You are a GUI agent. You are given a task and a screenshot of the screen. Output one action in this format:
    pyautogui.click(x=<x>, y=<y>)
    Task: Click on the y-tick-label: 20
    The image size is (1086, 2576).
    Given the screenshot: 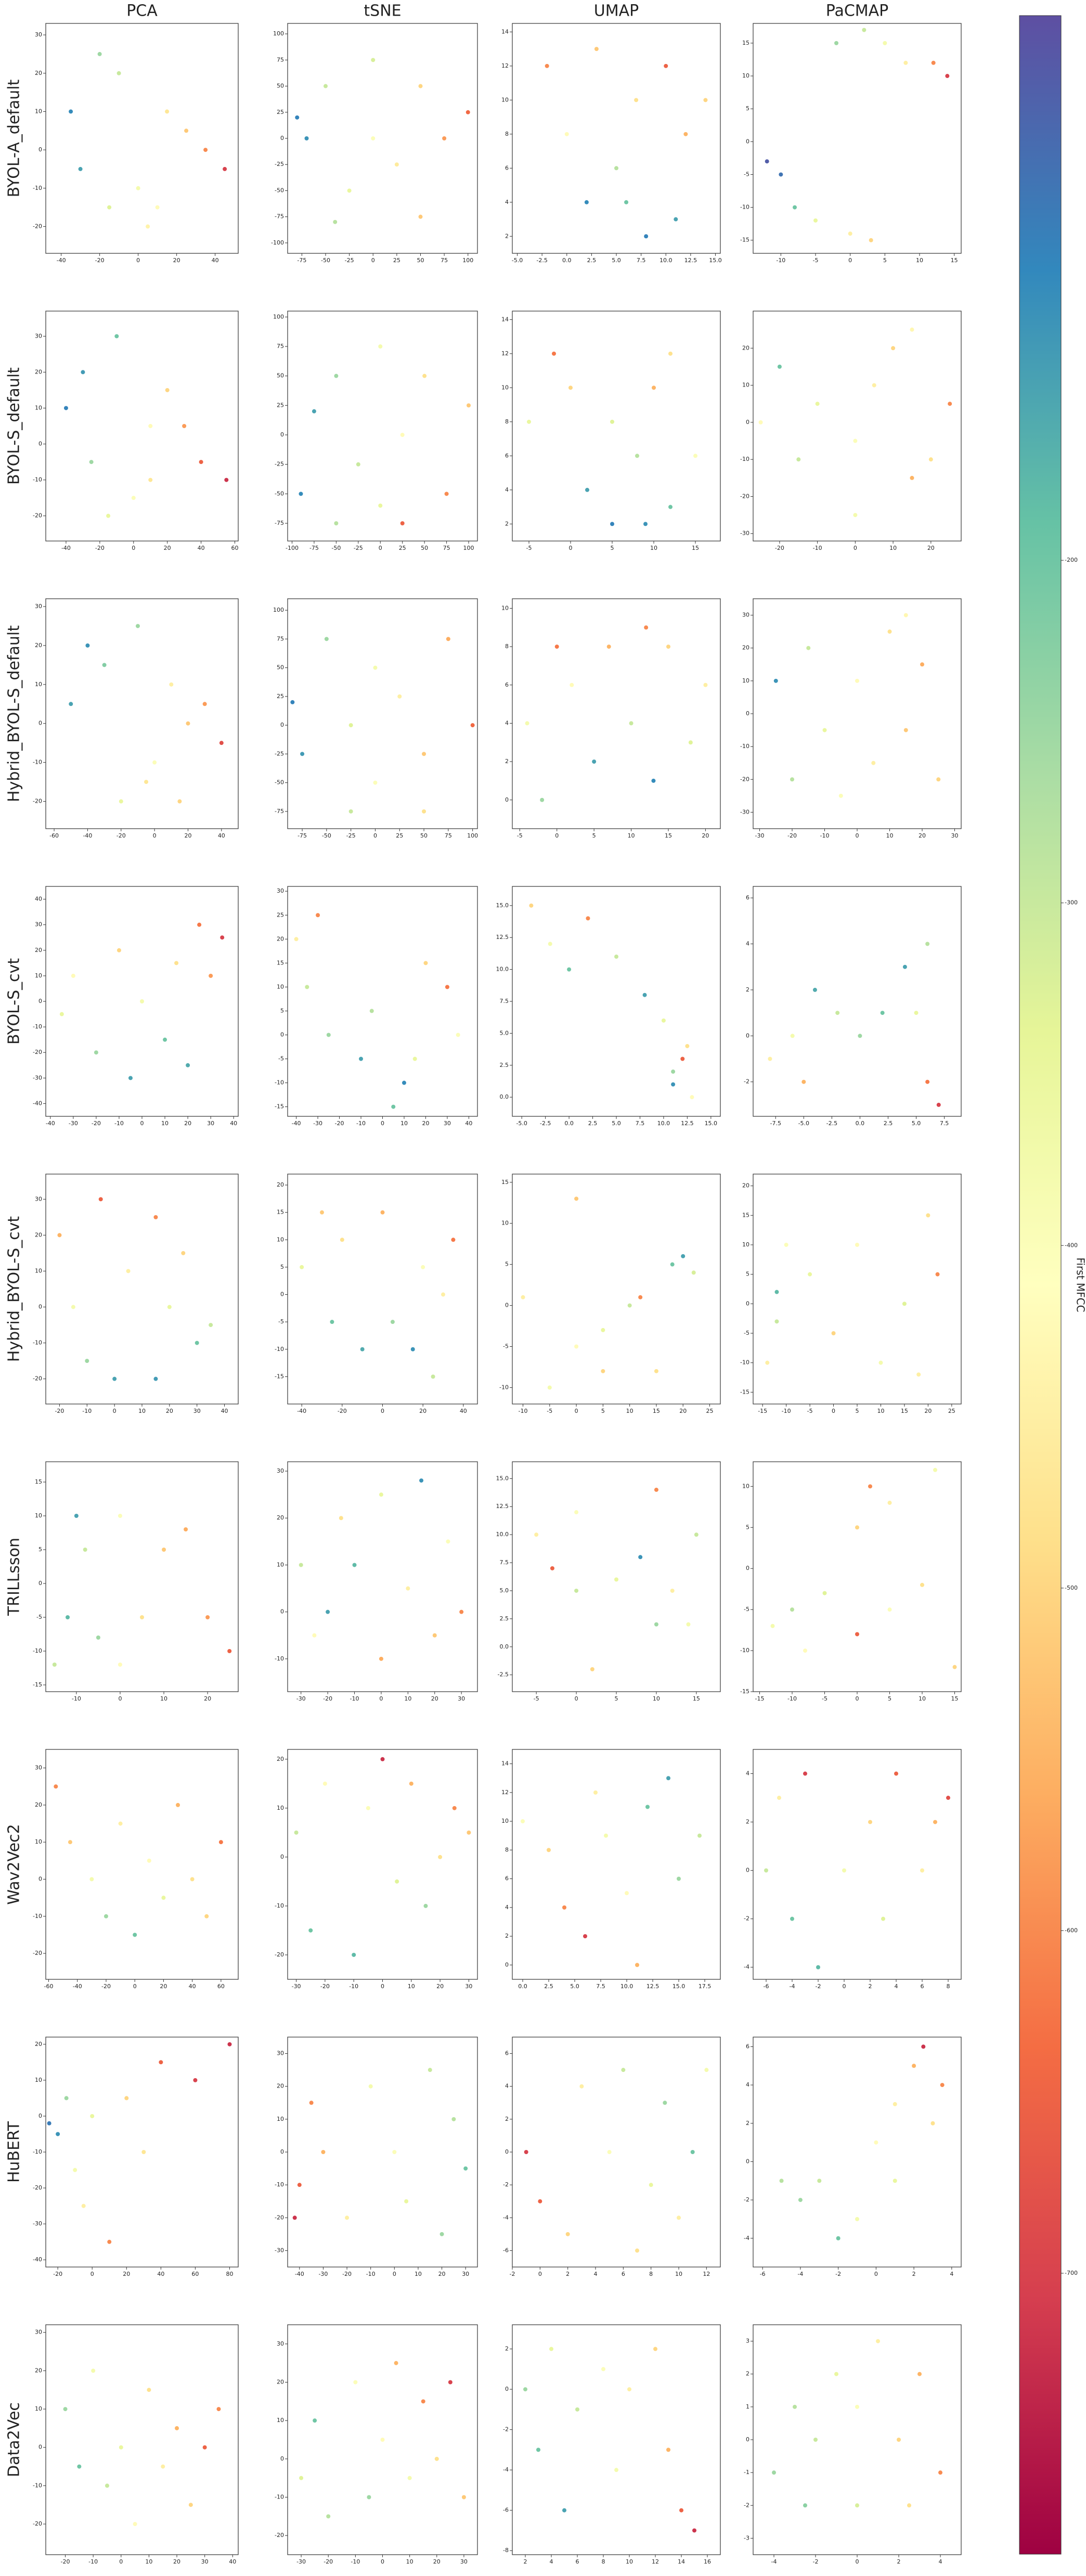 What is the action you would take?
    pyautogui.click(x=38, y=2370)
    